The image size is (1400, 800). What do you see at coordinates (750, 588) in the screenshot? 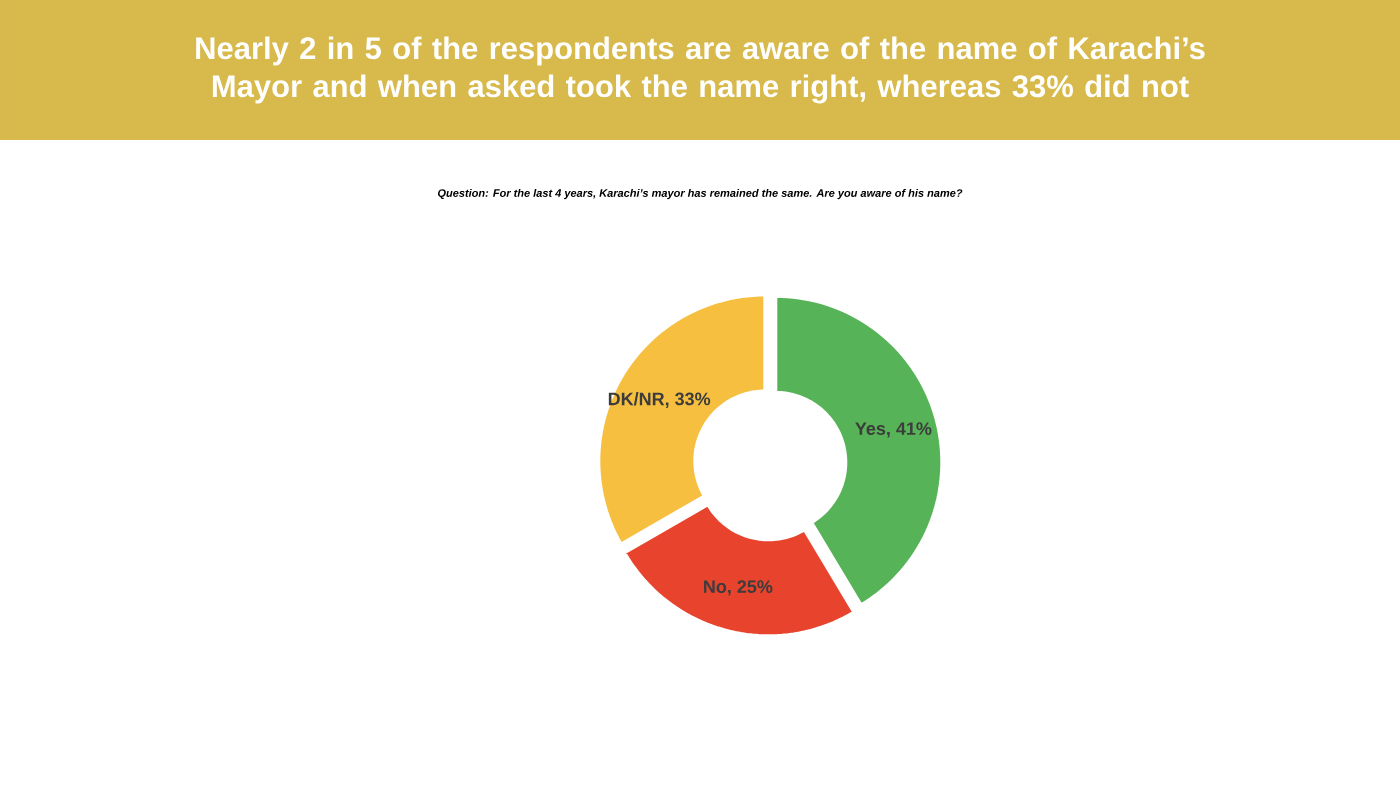
I see `data-label: , 25%` at bounding box center [750, 588].